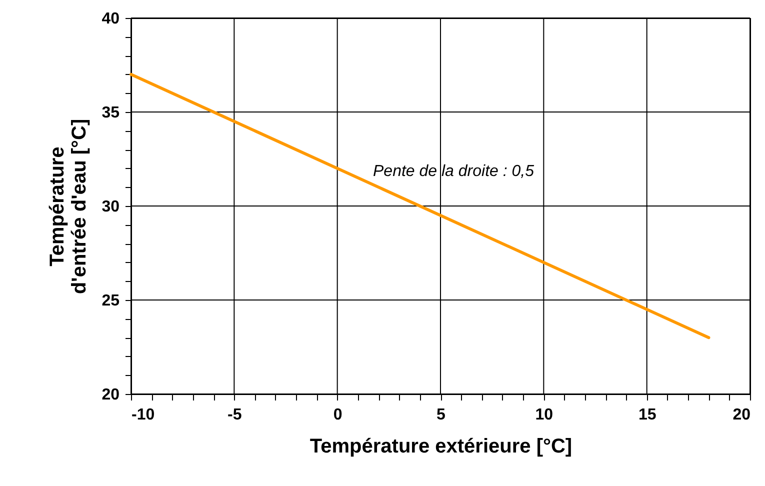 The image size is (765, 486). Describe the element at coordinates (647, 415) in the screenshot. I see `x-tick-label: 15` at that location.